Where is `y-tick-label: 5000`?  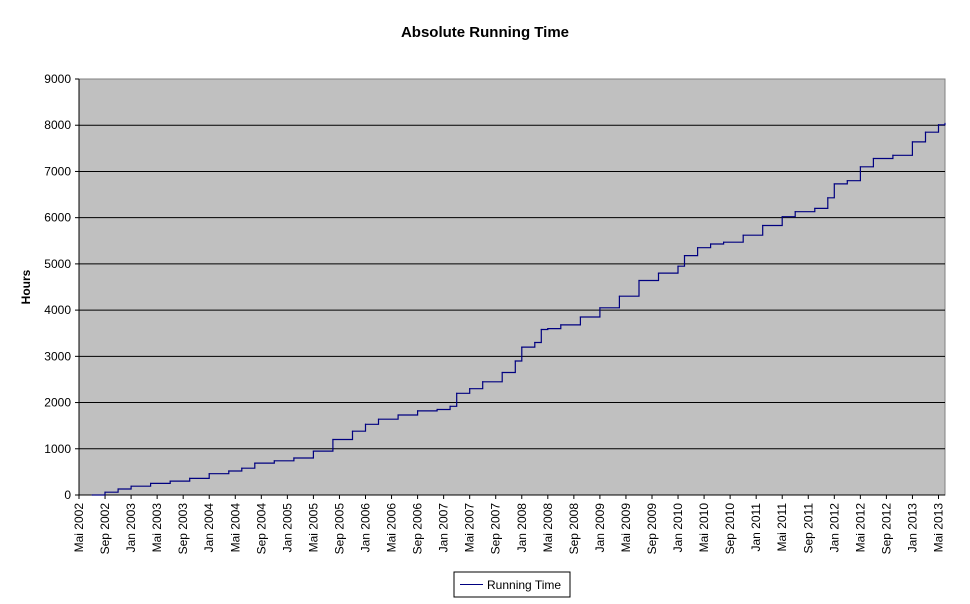 y-tick-label: 5000 is located at coordinates (57, 264).